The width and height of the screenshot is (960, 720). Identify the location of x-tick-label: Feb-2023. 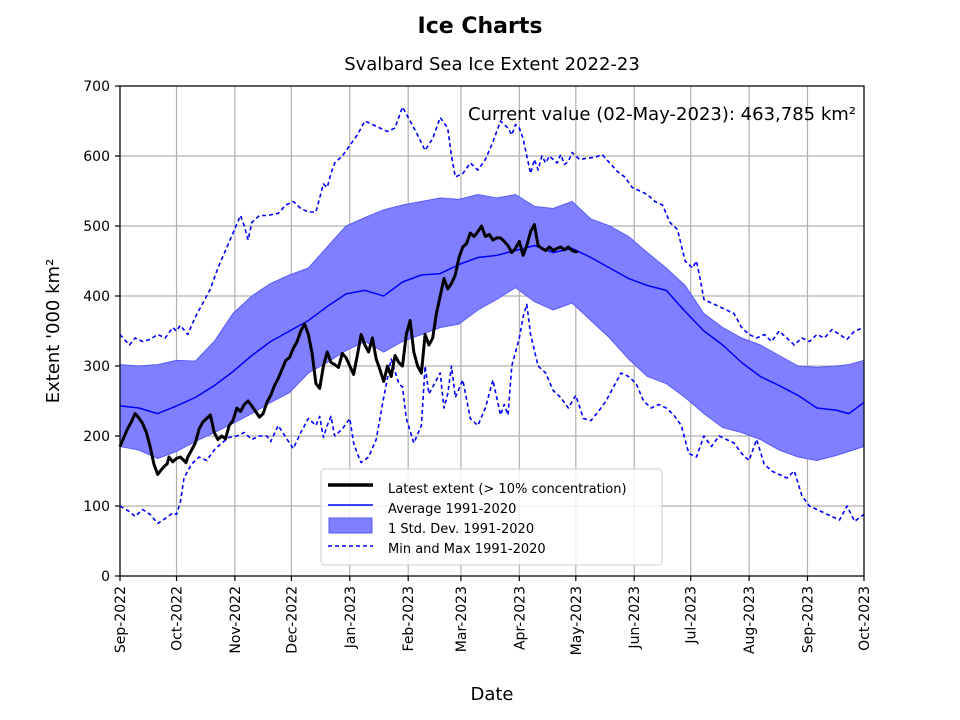
(409, 618).